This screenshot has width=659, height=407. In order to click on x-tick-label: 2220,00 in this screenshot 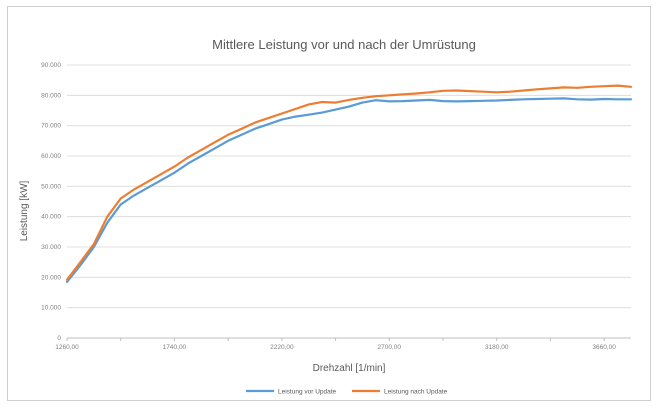, I will do `click(282, 347)`.